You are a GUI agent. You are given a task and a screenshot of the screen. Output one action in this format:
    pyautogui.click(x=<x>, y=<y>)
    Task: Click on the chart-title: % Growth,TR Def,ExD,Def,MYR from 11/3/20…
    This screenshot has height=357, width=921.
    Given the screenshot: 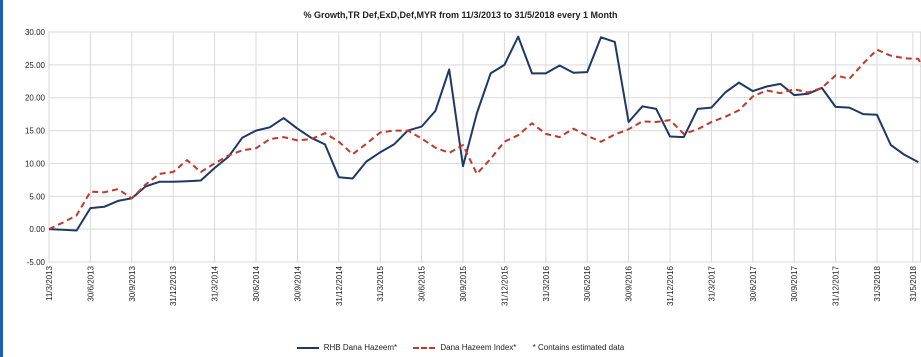 What is the action you would take?
    pyautogui.click(x=460, y=15)
    